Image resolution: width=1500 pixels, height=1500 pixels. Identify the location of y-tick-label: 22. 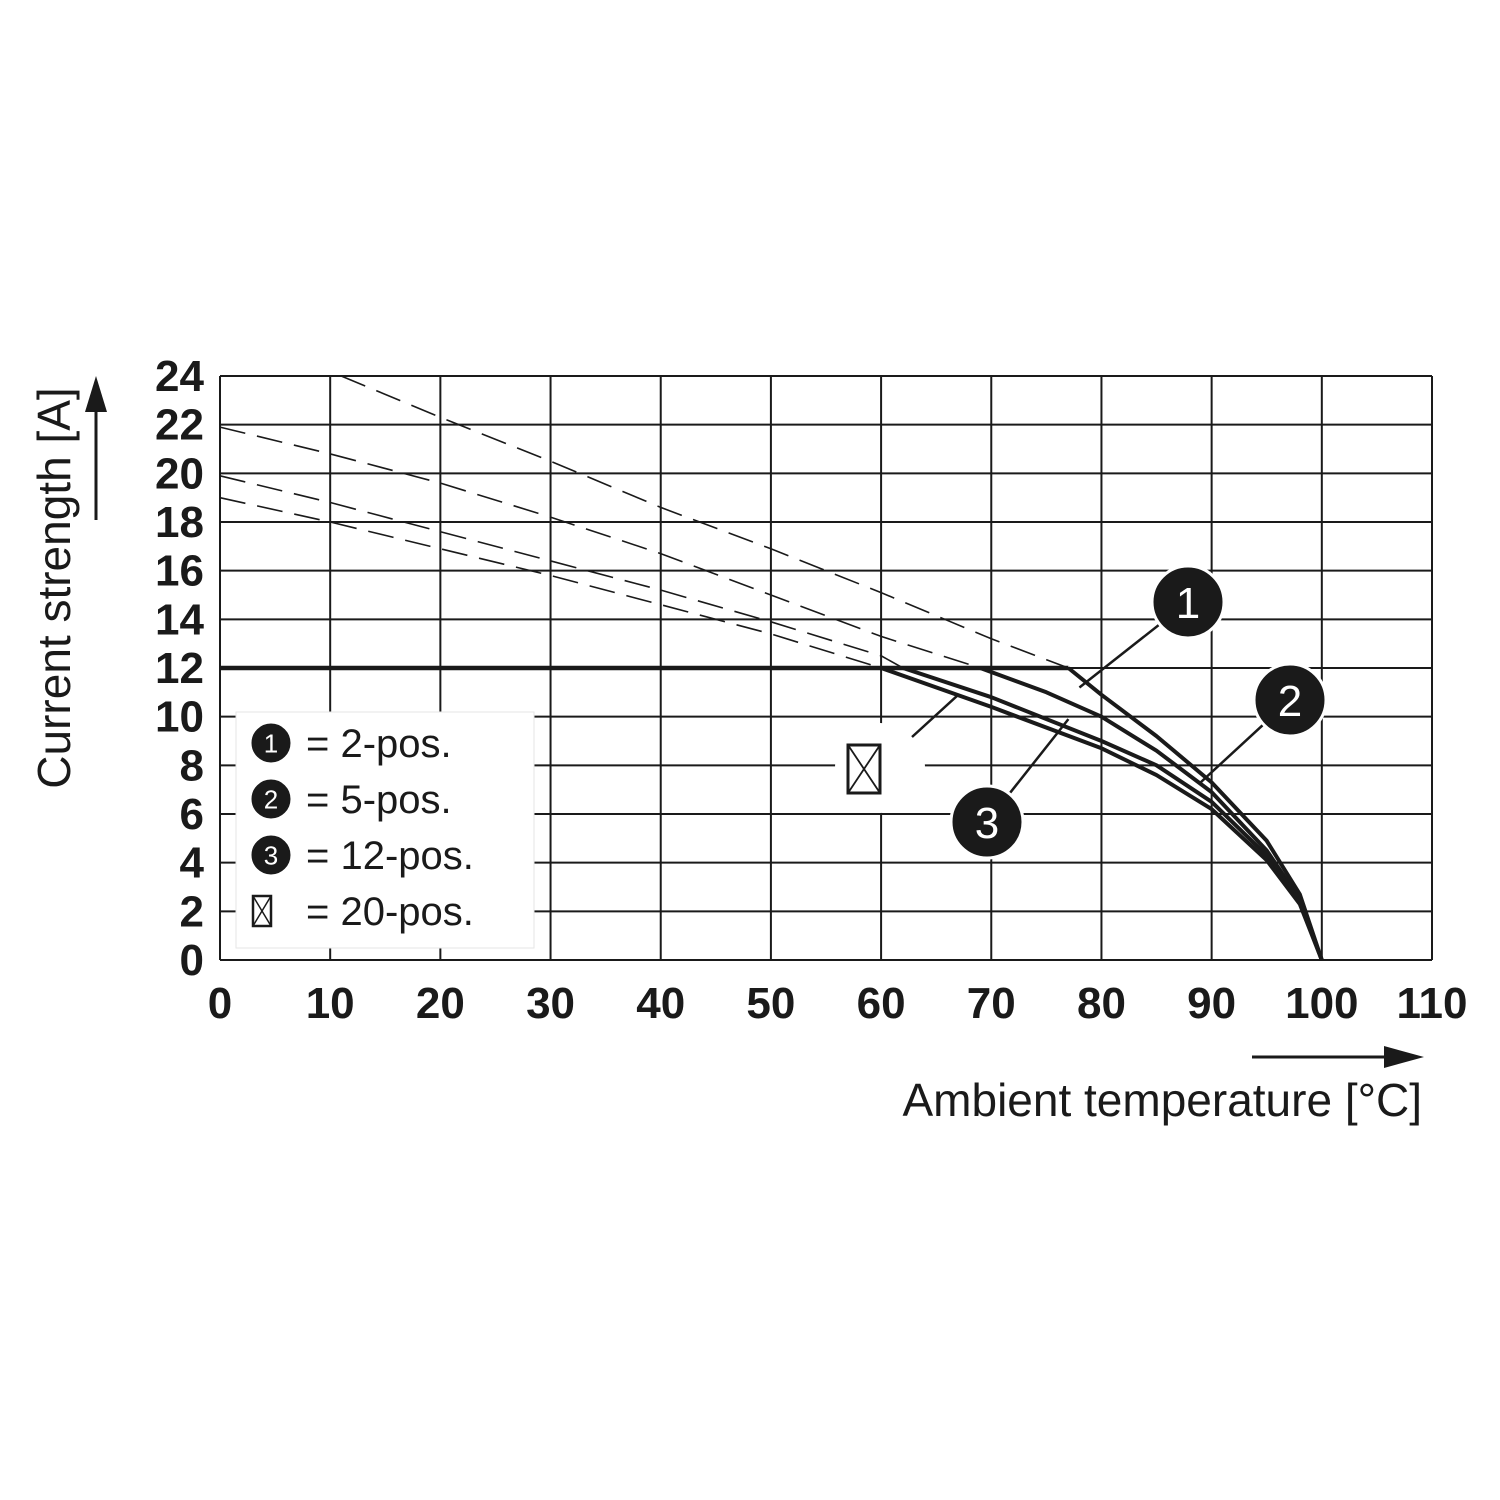
(179, 425).